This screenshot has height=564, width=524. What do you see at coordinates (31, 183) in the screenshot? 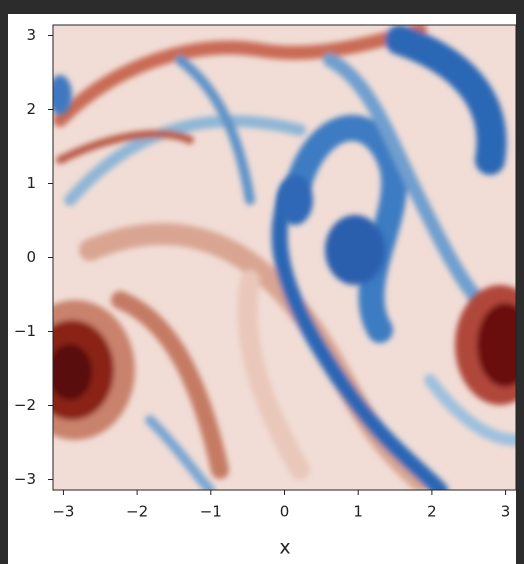
I see `y-tick-label: 1` at bounding box center [31, 183].